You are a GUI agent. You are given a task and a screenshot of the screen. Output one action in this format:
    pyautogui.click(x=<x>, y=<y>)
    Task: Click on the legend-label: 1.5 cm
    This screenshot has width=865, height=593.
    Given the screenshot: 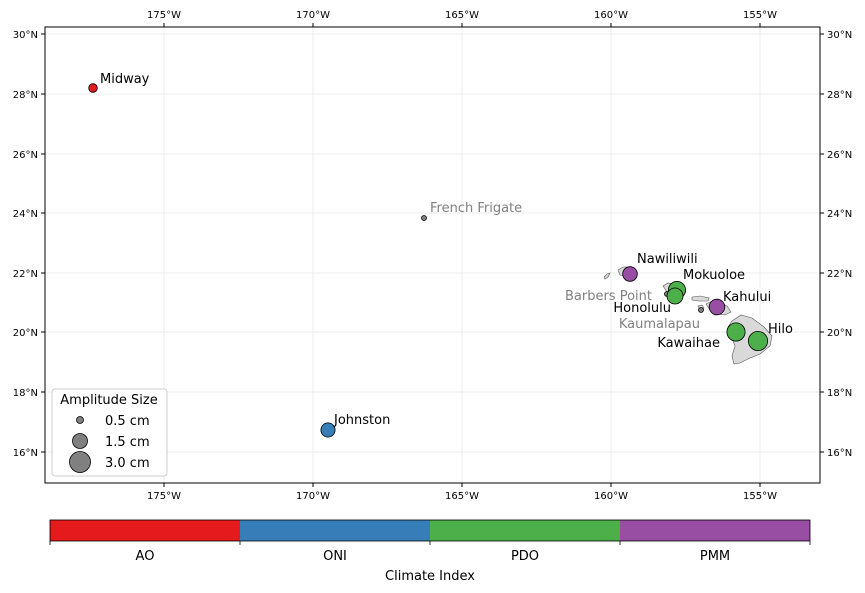 What is the action you would take?
    pyautogui.click(x=127, y=442)
    